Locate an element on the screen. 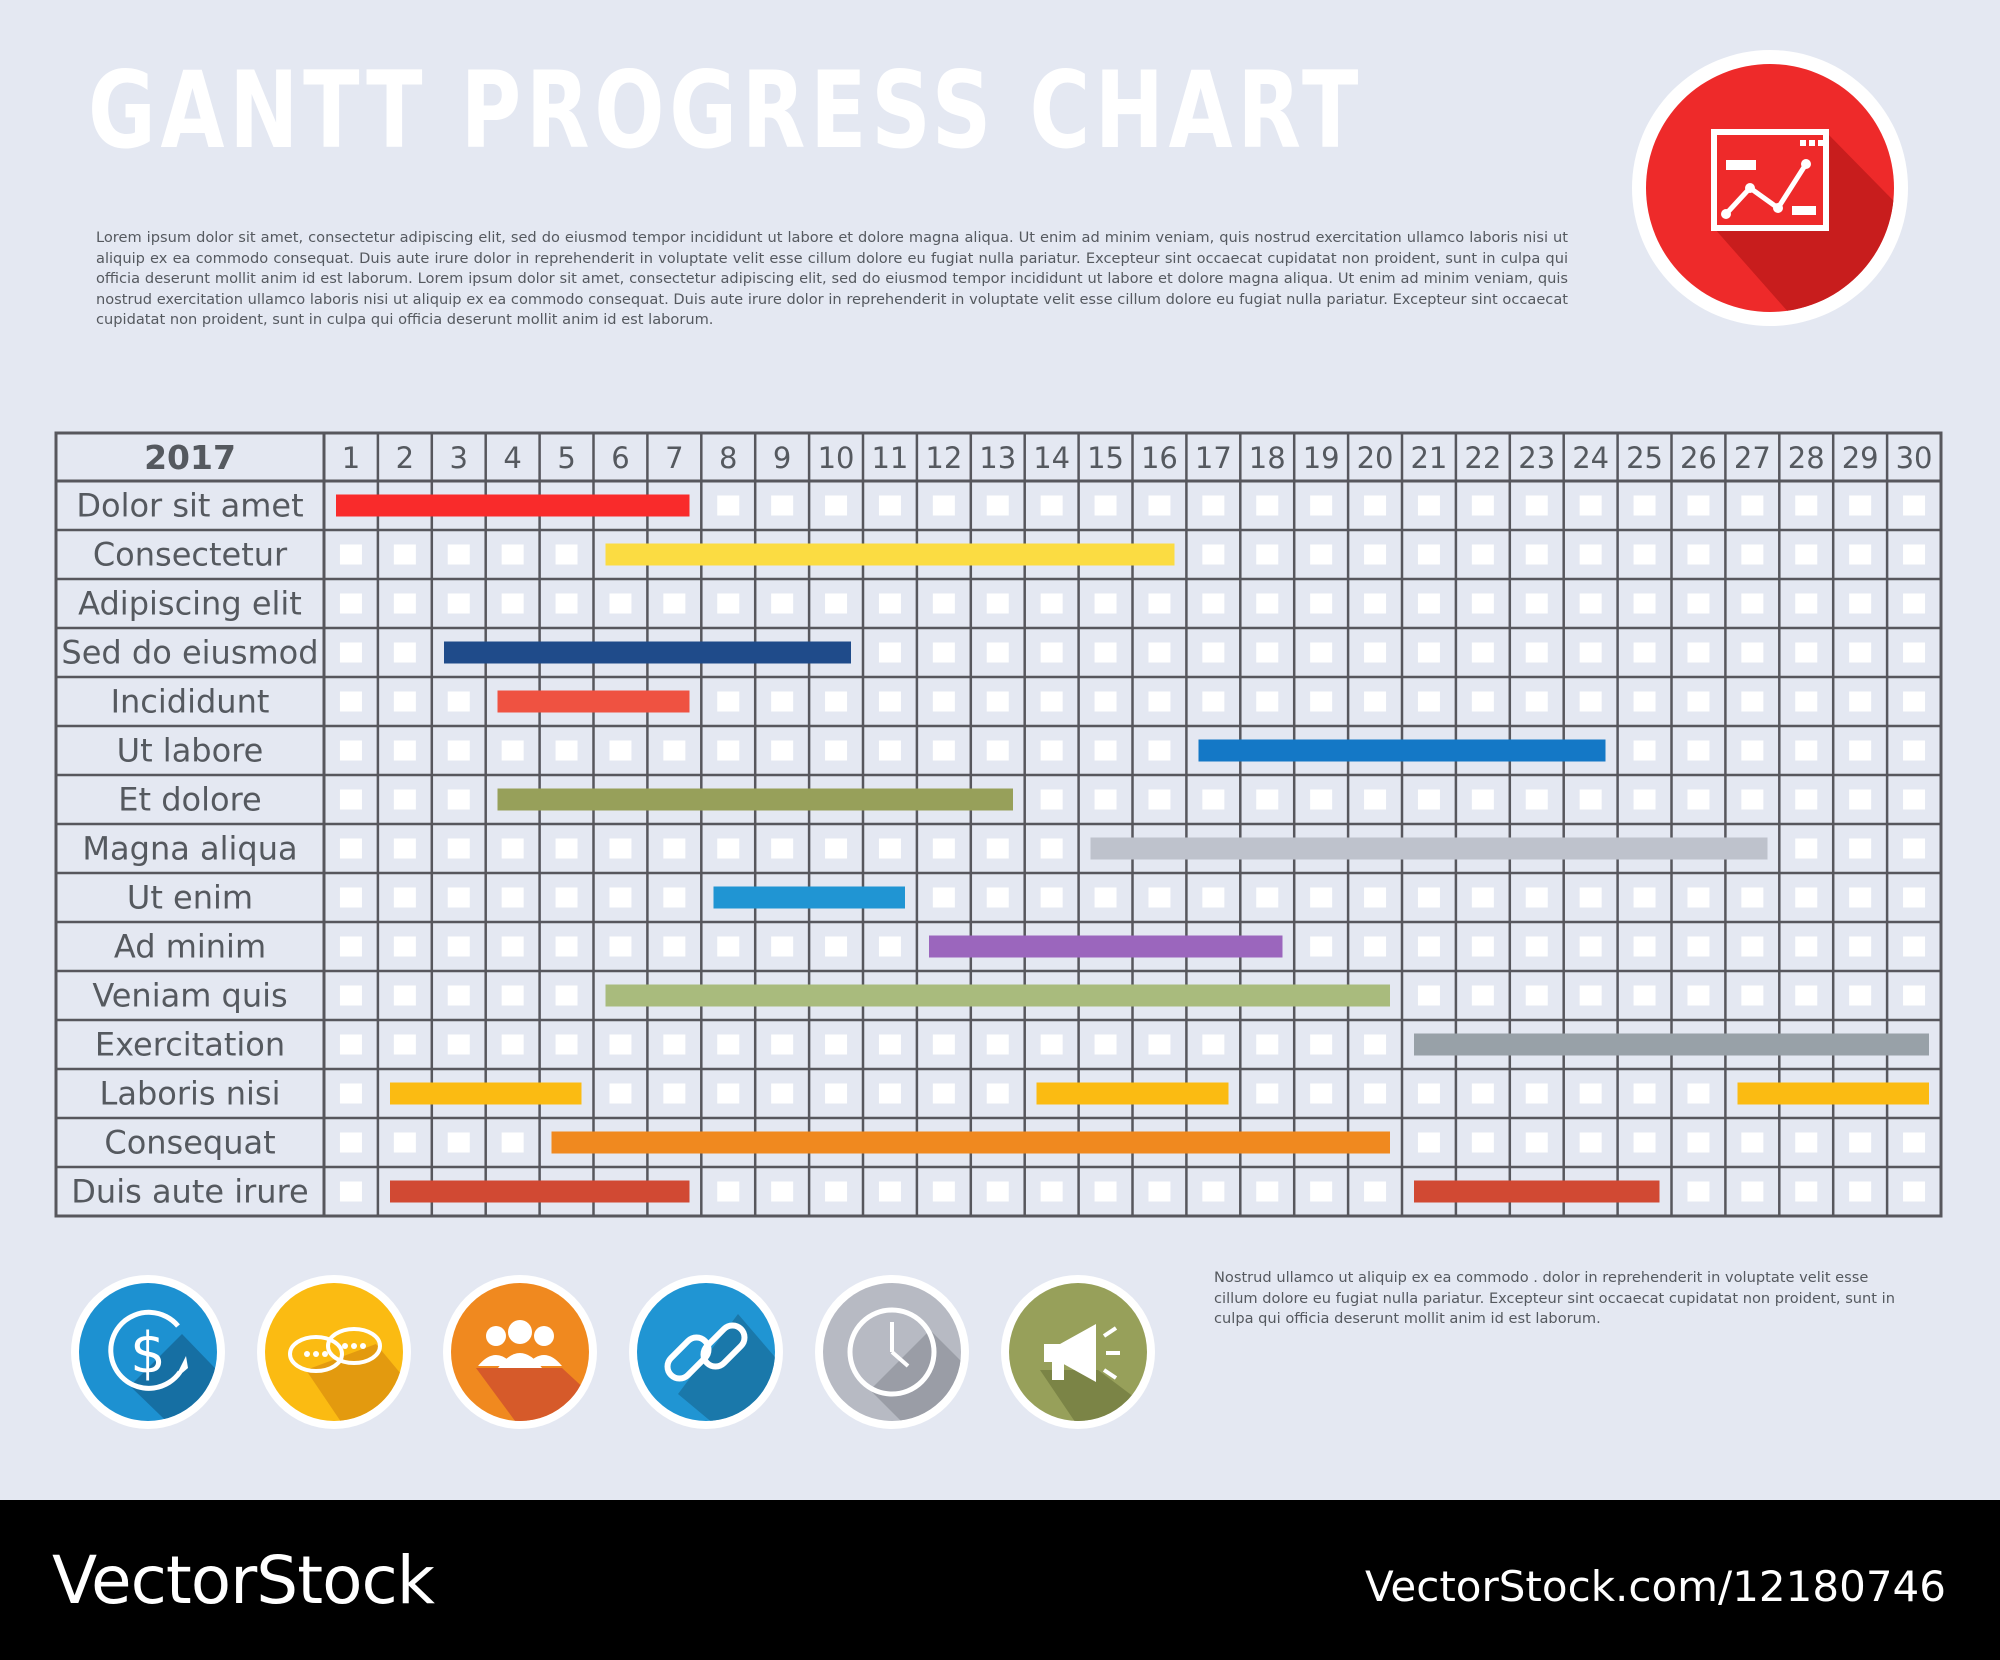  day-tick-label: 27 is located at coordinates (1752, 458).